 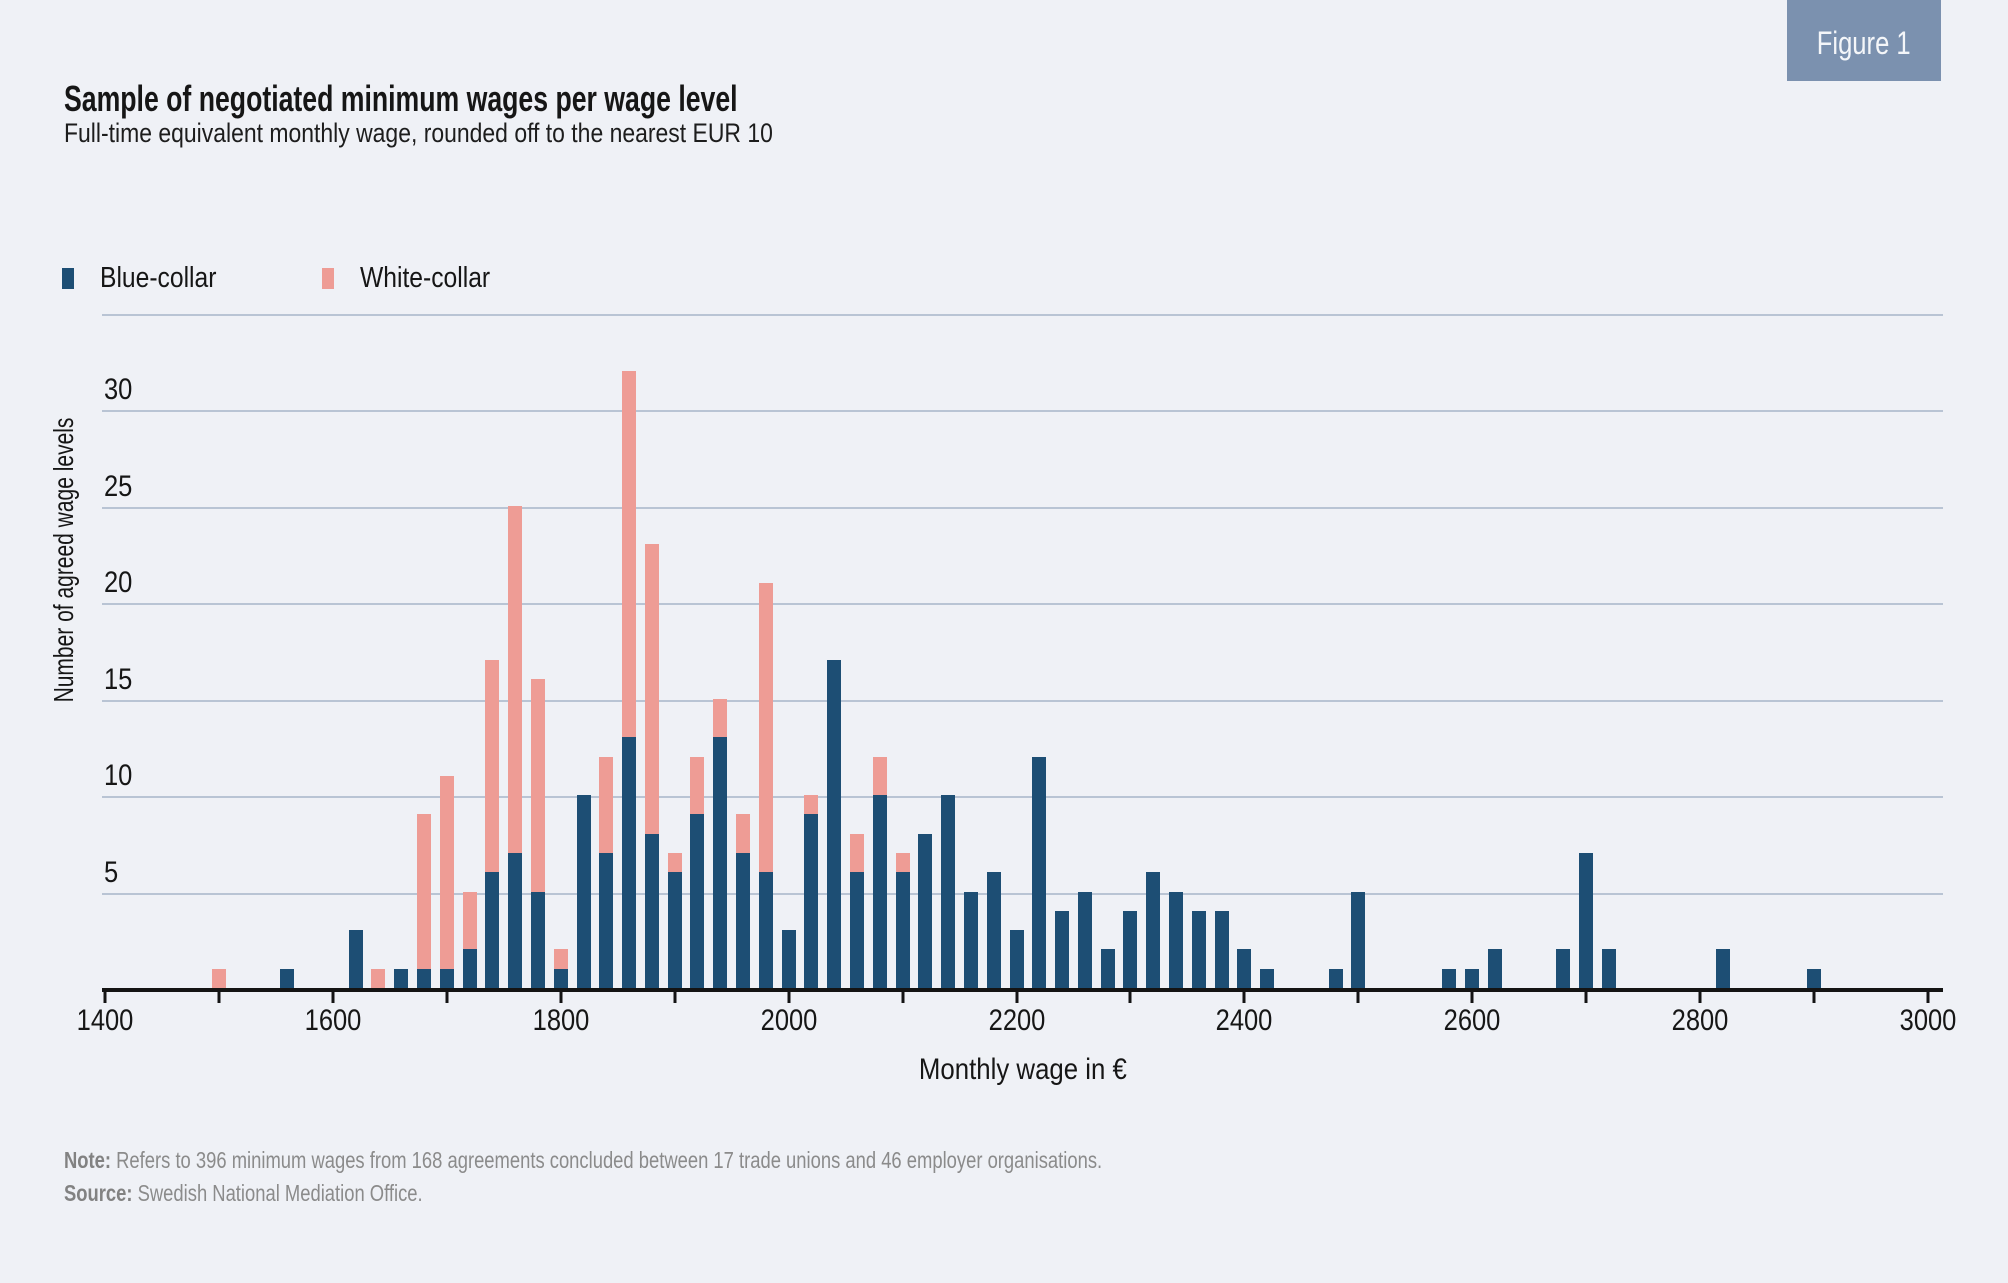 What do you see at coordinates (333, 1020) in the screenshot?
I see `x-tick-label-1600: 1600` at bounding box center [333, 1020].